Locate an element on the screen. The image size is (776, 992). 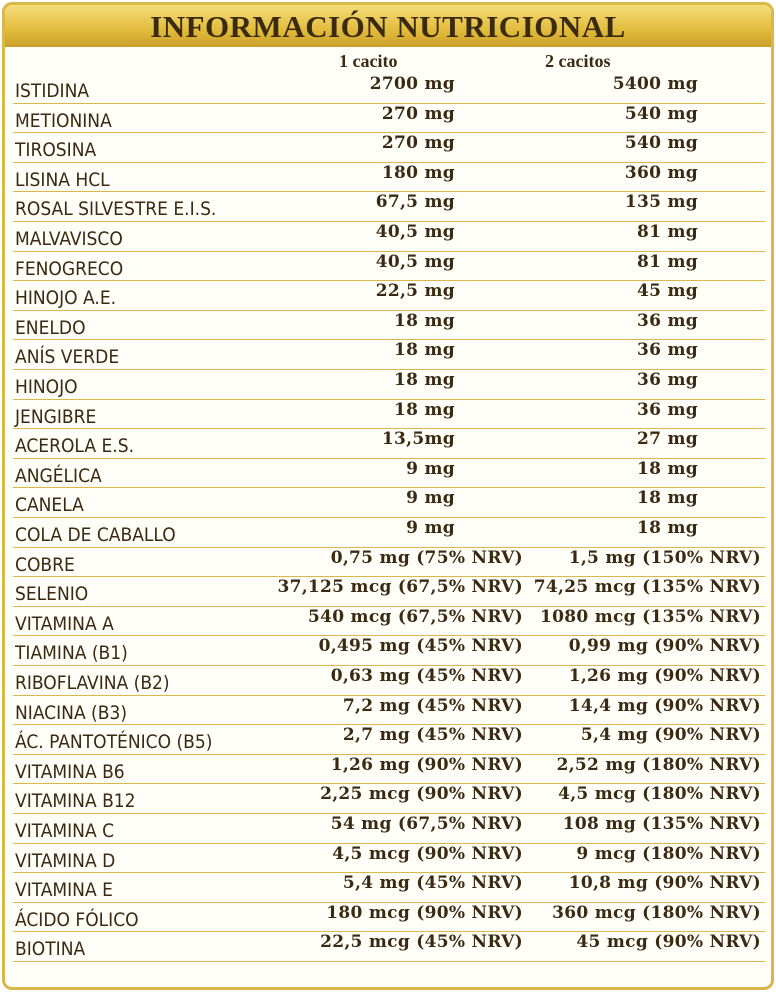
nutrient-name: NIACINA (B3) is located at coordinates (71, 712).